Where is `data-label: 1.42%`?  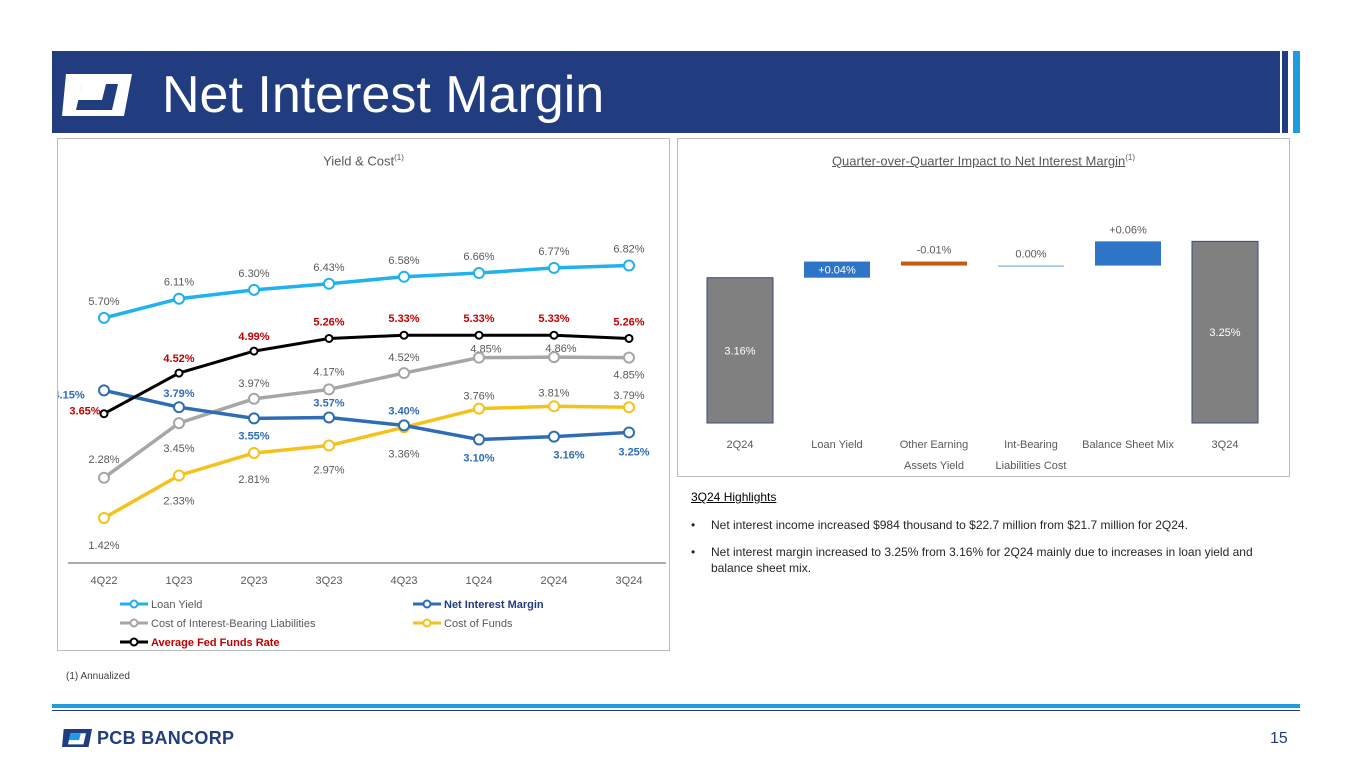
data-label: 1.42% is located at coordinates (103, 546).